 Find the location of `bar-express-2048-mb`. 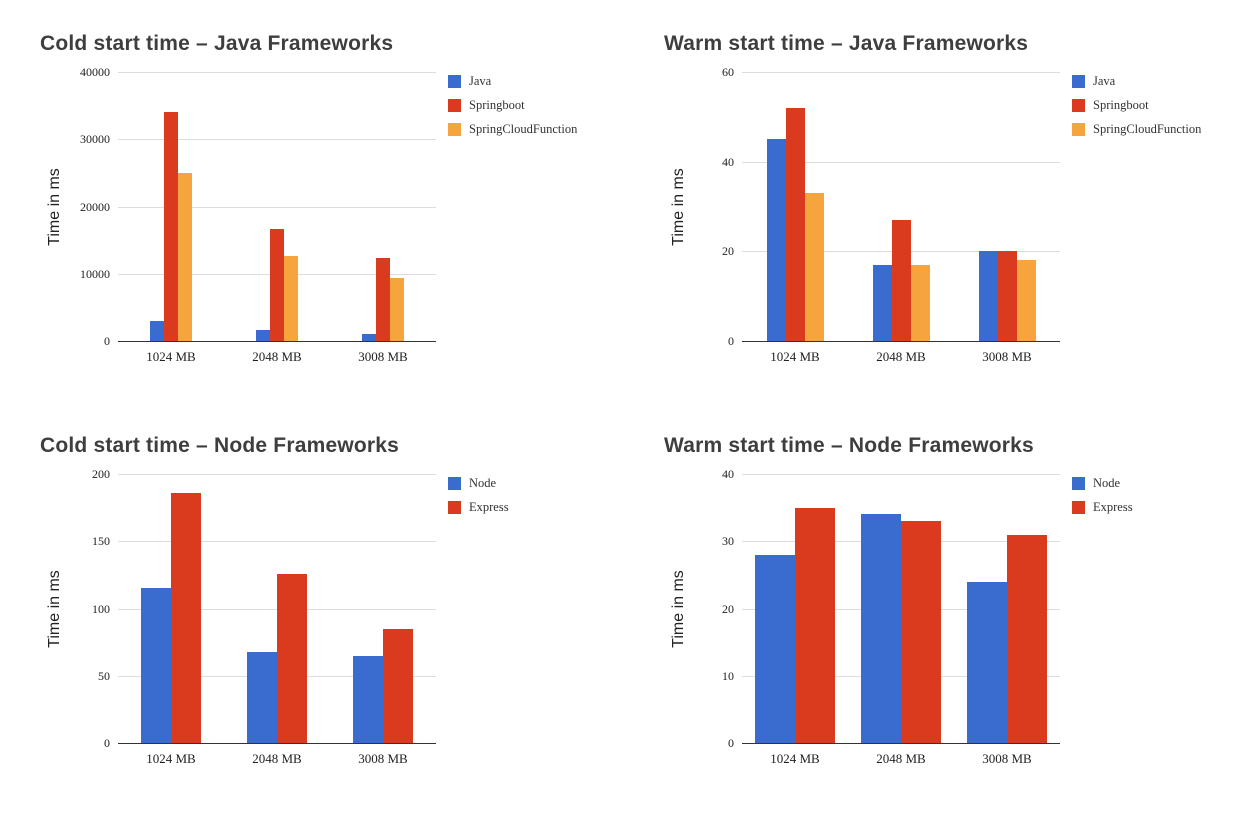

bar-express-2048-mb is located at coordinates (921, 632).